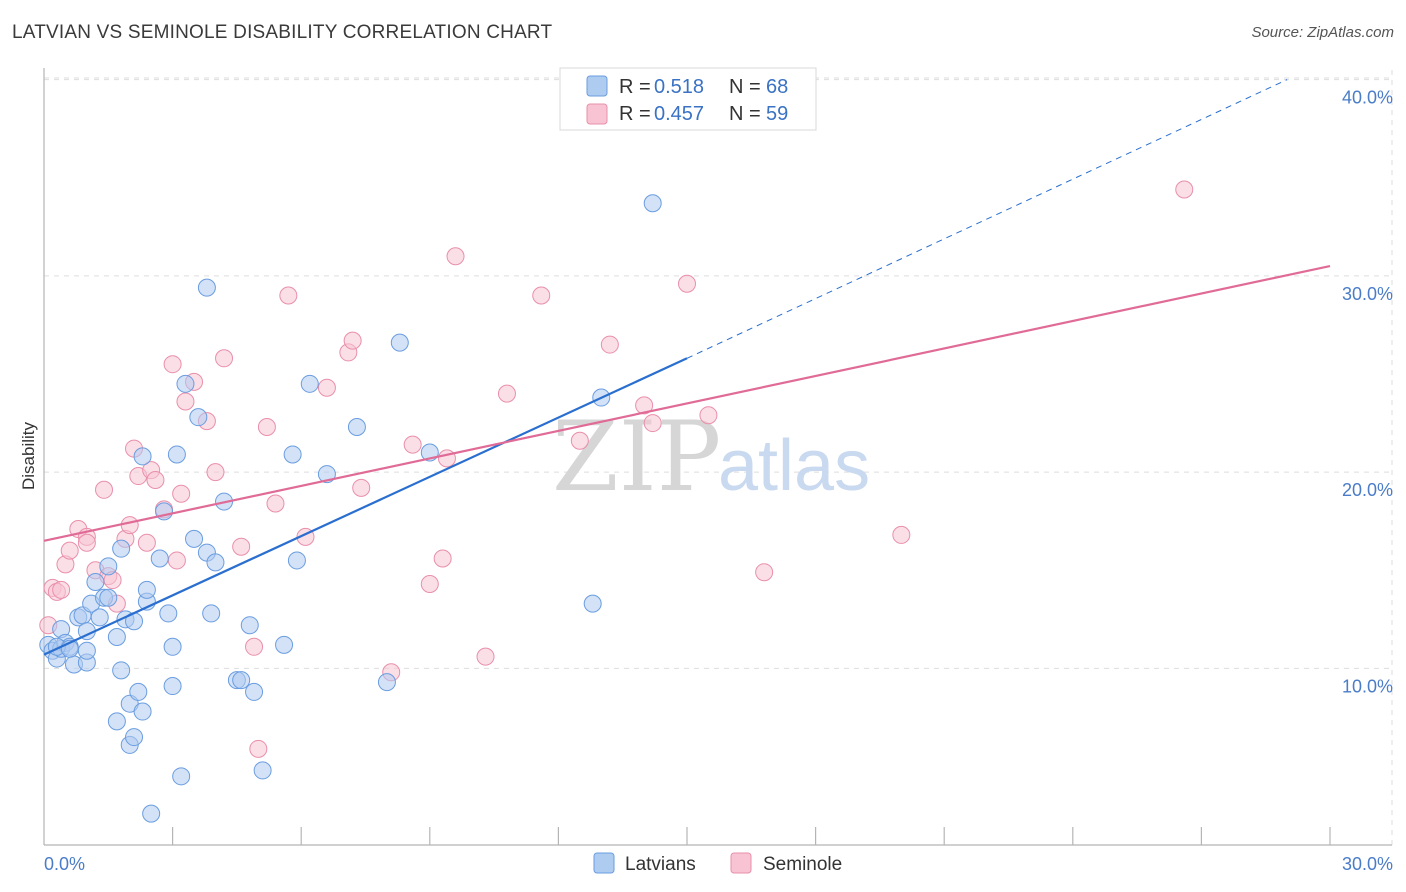 The width and height of the screenshot is (1406, 892). I want to click on bottom-legend-swatch-latvians, so click(604, 863).